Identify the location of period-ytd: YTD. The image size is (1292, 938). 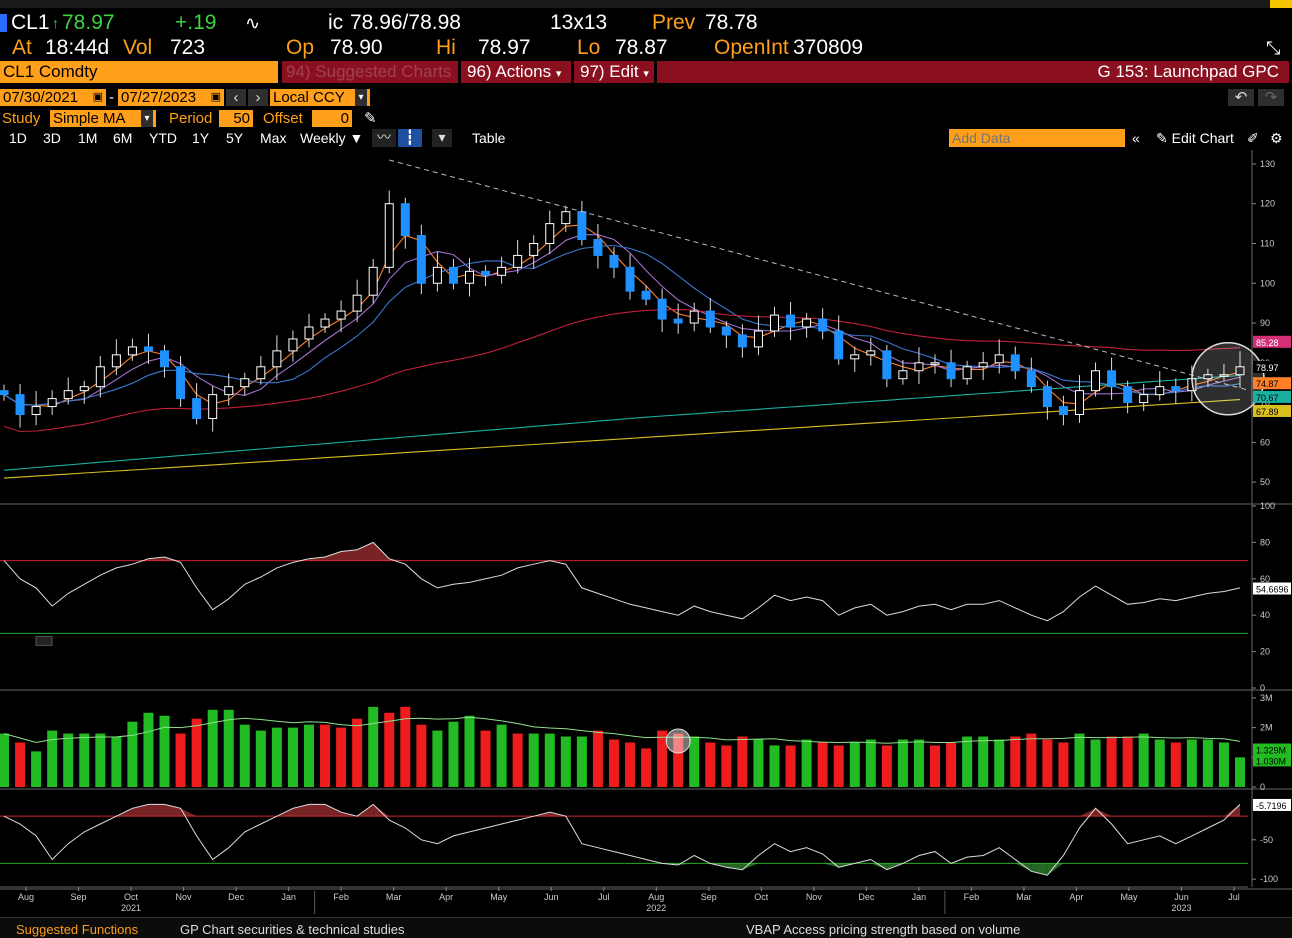
(163, 138).